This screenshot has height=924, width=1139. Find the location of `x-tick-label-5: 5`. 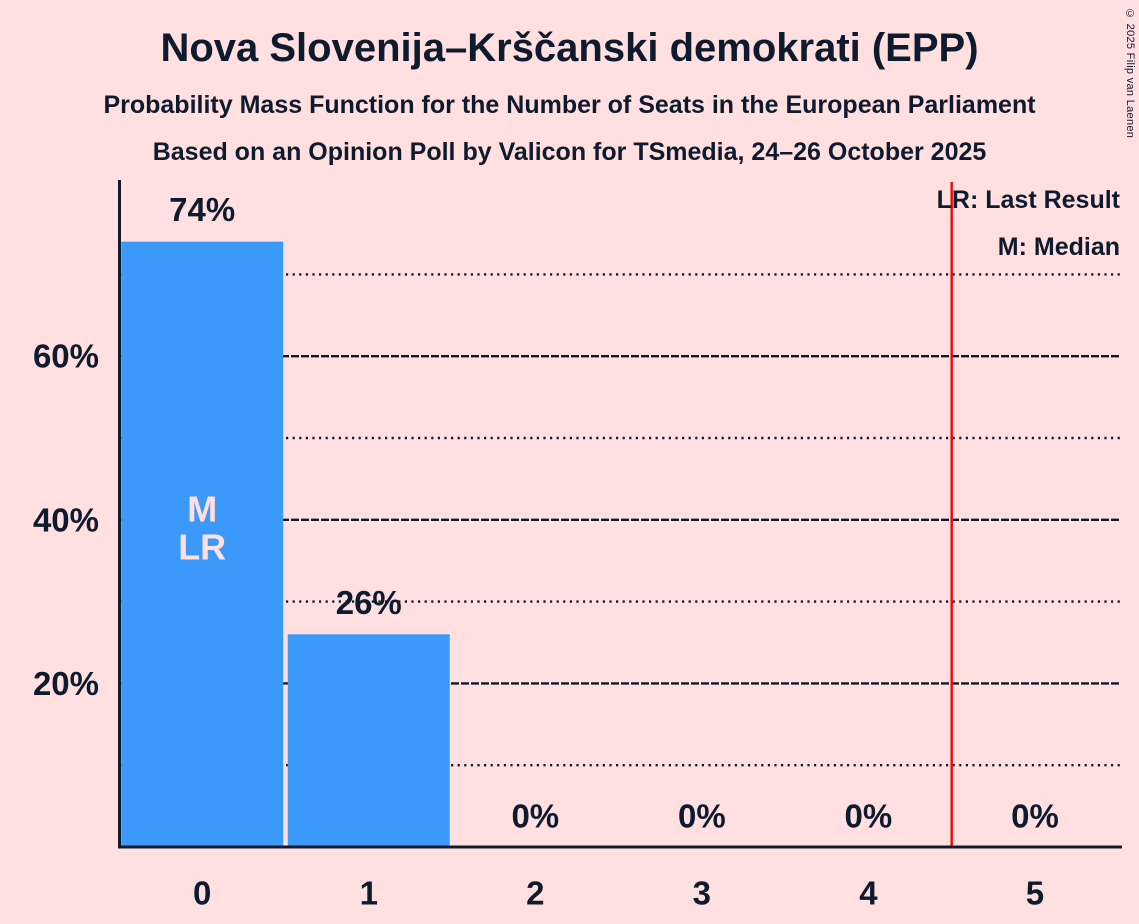

x-tick-label-5: 5 is located at coordinates (1035, 893).